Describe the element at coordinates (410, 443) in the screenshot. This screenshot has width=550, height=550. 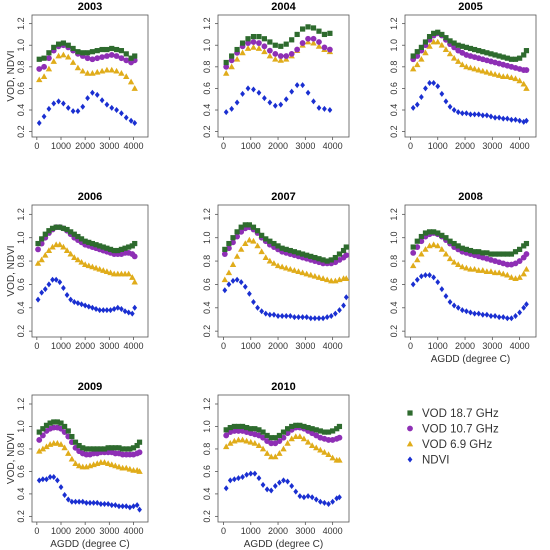
I see `legend-marker` at that location.